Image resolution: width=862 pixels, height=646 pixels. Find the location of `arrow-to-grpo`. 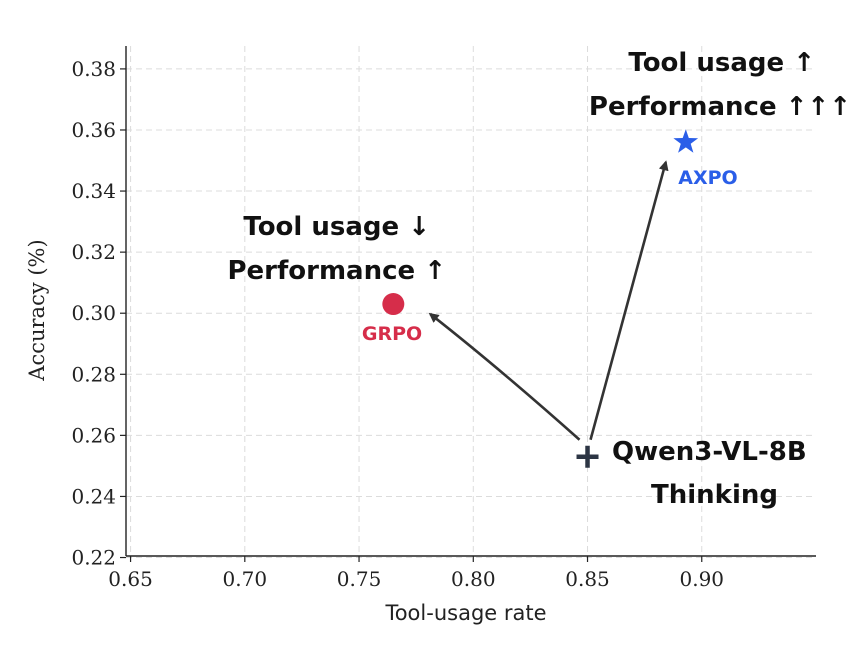

arrow-to-grpo is located at coordinates (504, 376).